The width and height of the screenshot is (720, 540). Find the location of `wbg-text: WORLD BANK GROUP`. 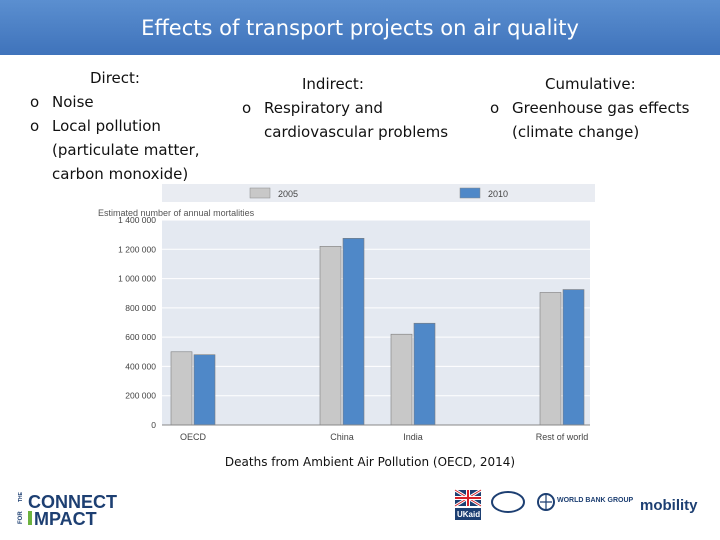

wbg-text: WORLD BANK GROUP is located at coordinates (595, 500).